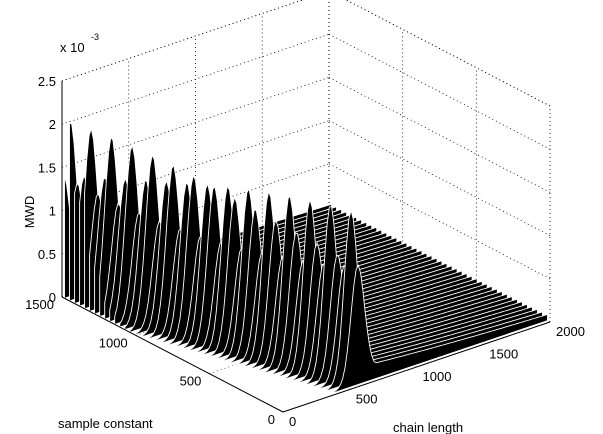 The height and width of the screenshot is (434, 603). Describe the element at coordinates (367, 399) in the screenshot. I see `x-tick-label: 500` at that location.